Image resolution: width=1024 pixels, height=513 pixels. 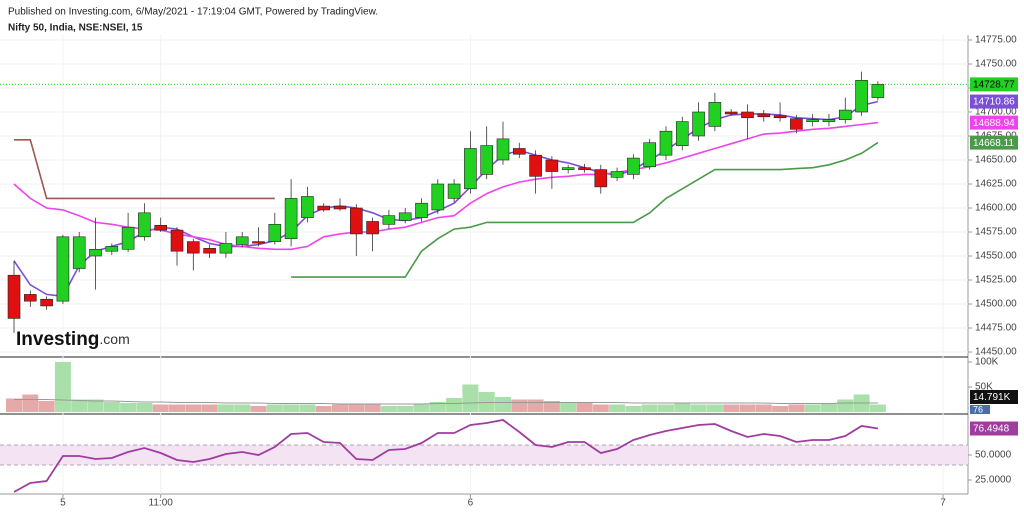 I want to click on last-price-badge-box, so click(x=994, y=84).